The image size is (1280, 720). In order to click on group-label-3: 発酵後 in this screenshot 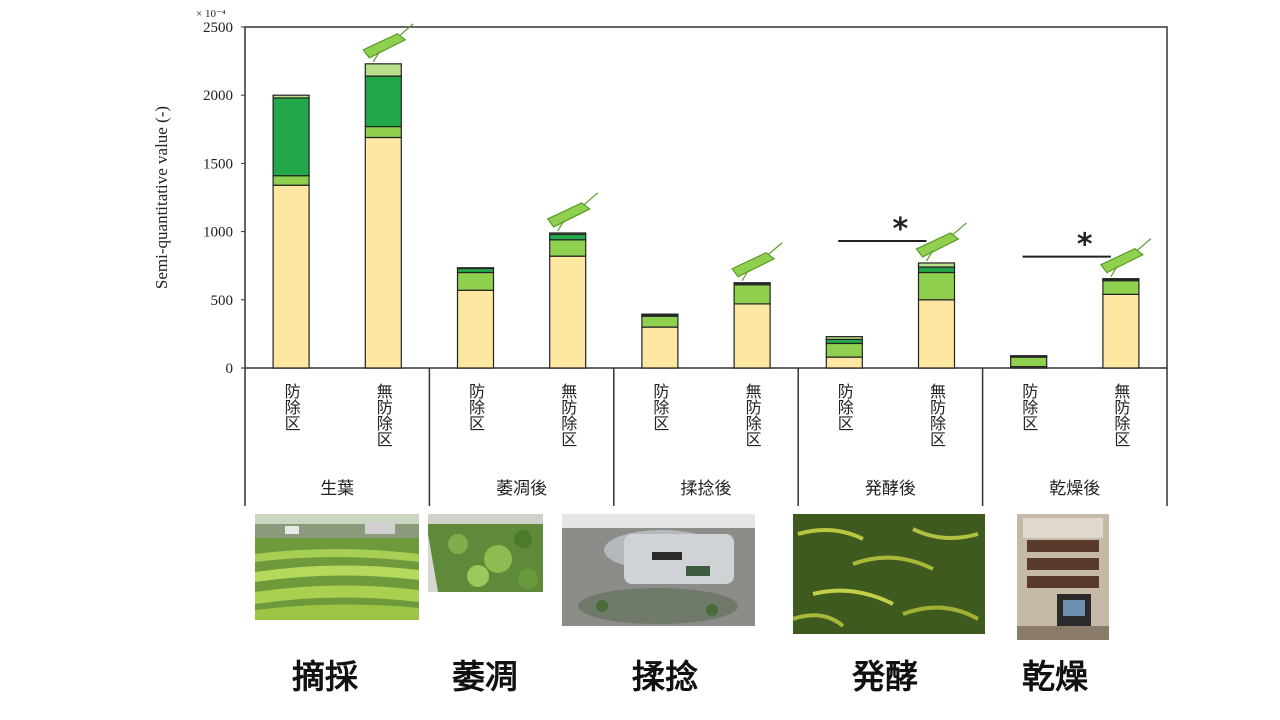, I will do `click(890, 489)`.